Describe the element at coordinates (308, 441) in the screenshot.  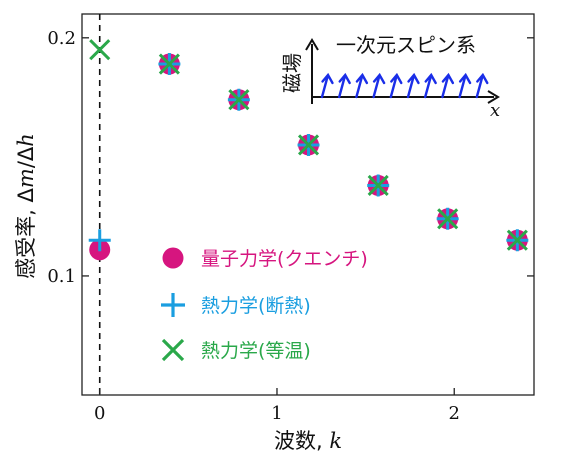
I see `x-axis-title: 波数, k` at that location.